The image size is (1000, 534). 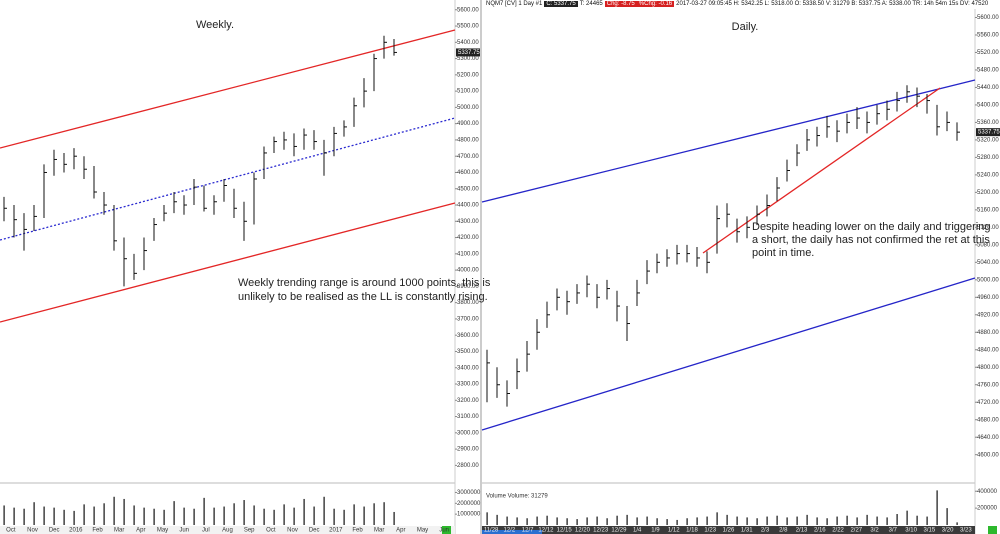 I want to click on x-tick-label: 12/20, so click(x=583, y=531).